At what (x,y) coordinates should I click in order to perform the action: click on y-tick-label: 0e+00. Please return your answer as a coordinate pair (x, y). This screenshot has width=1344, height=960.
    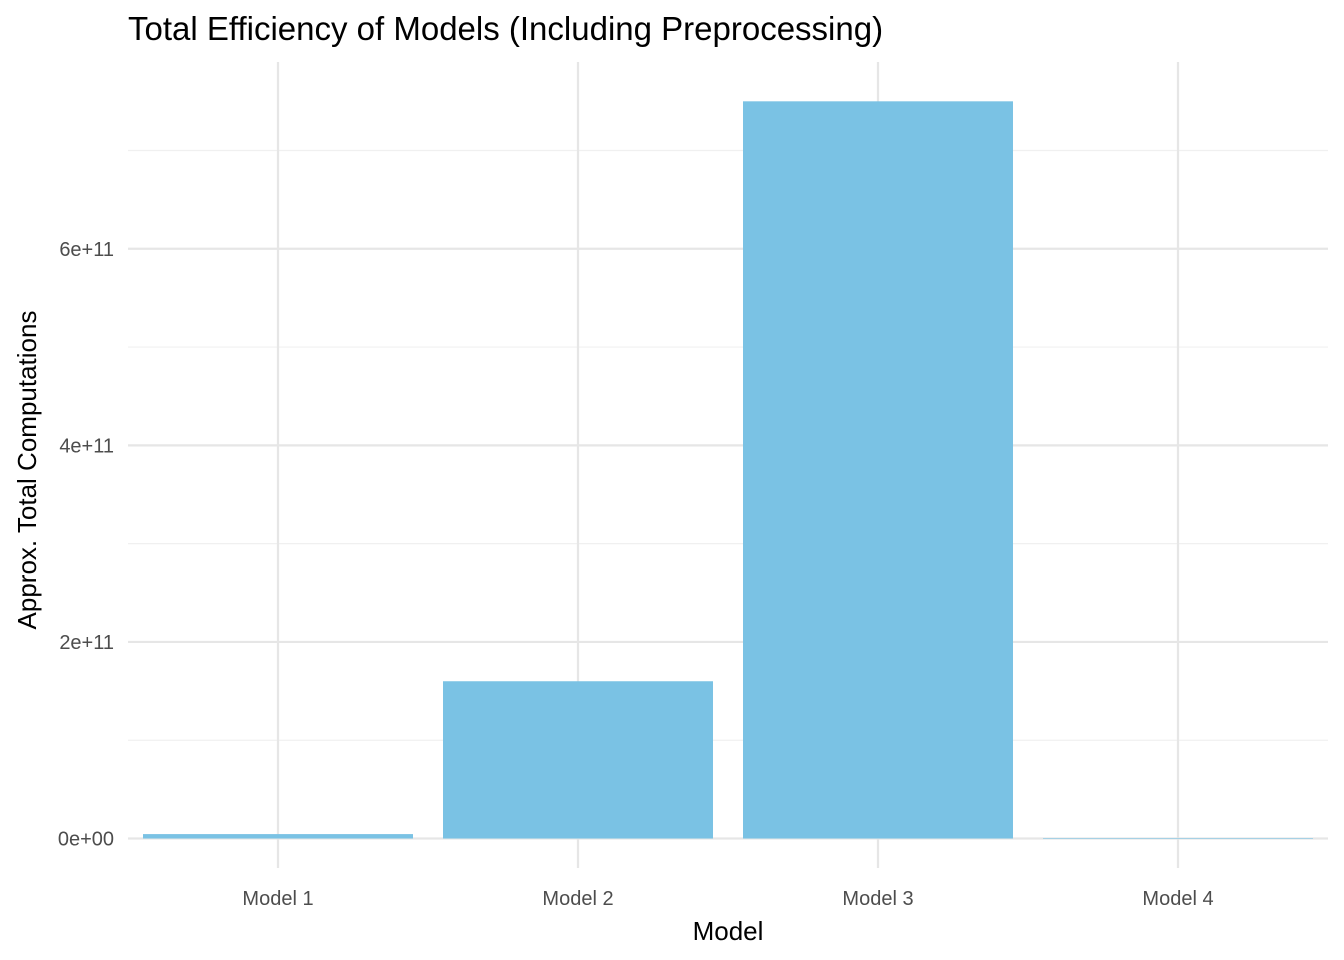
    Looking at the image, I should click on (86, 840).